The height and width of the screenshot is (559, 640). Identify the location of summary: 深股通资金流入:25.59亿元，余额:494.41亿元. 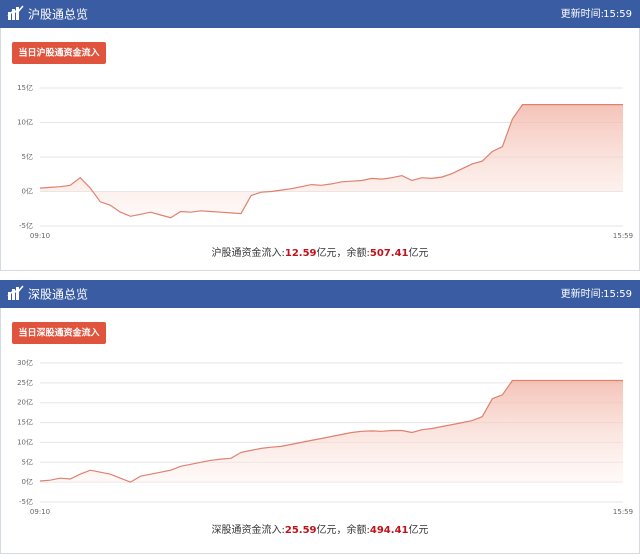
(320, 529).